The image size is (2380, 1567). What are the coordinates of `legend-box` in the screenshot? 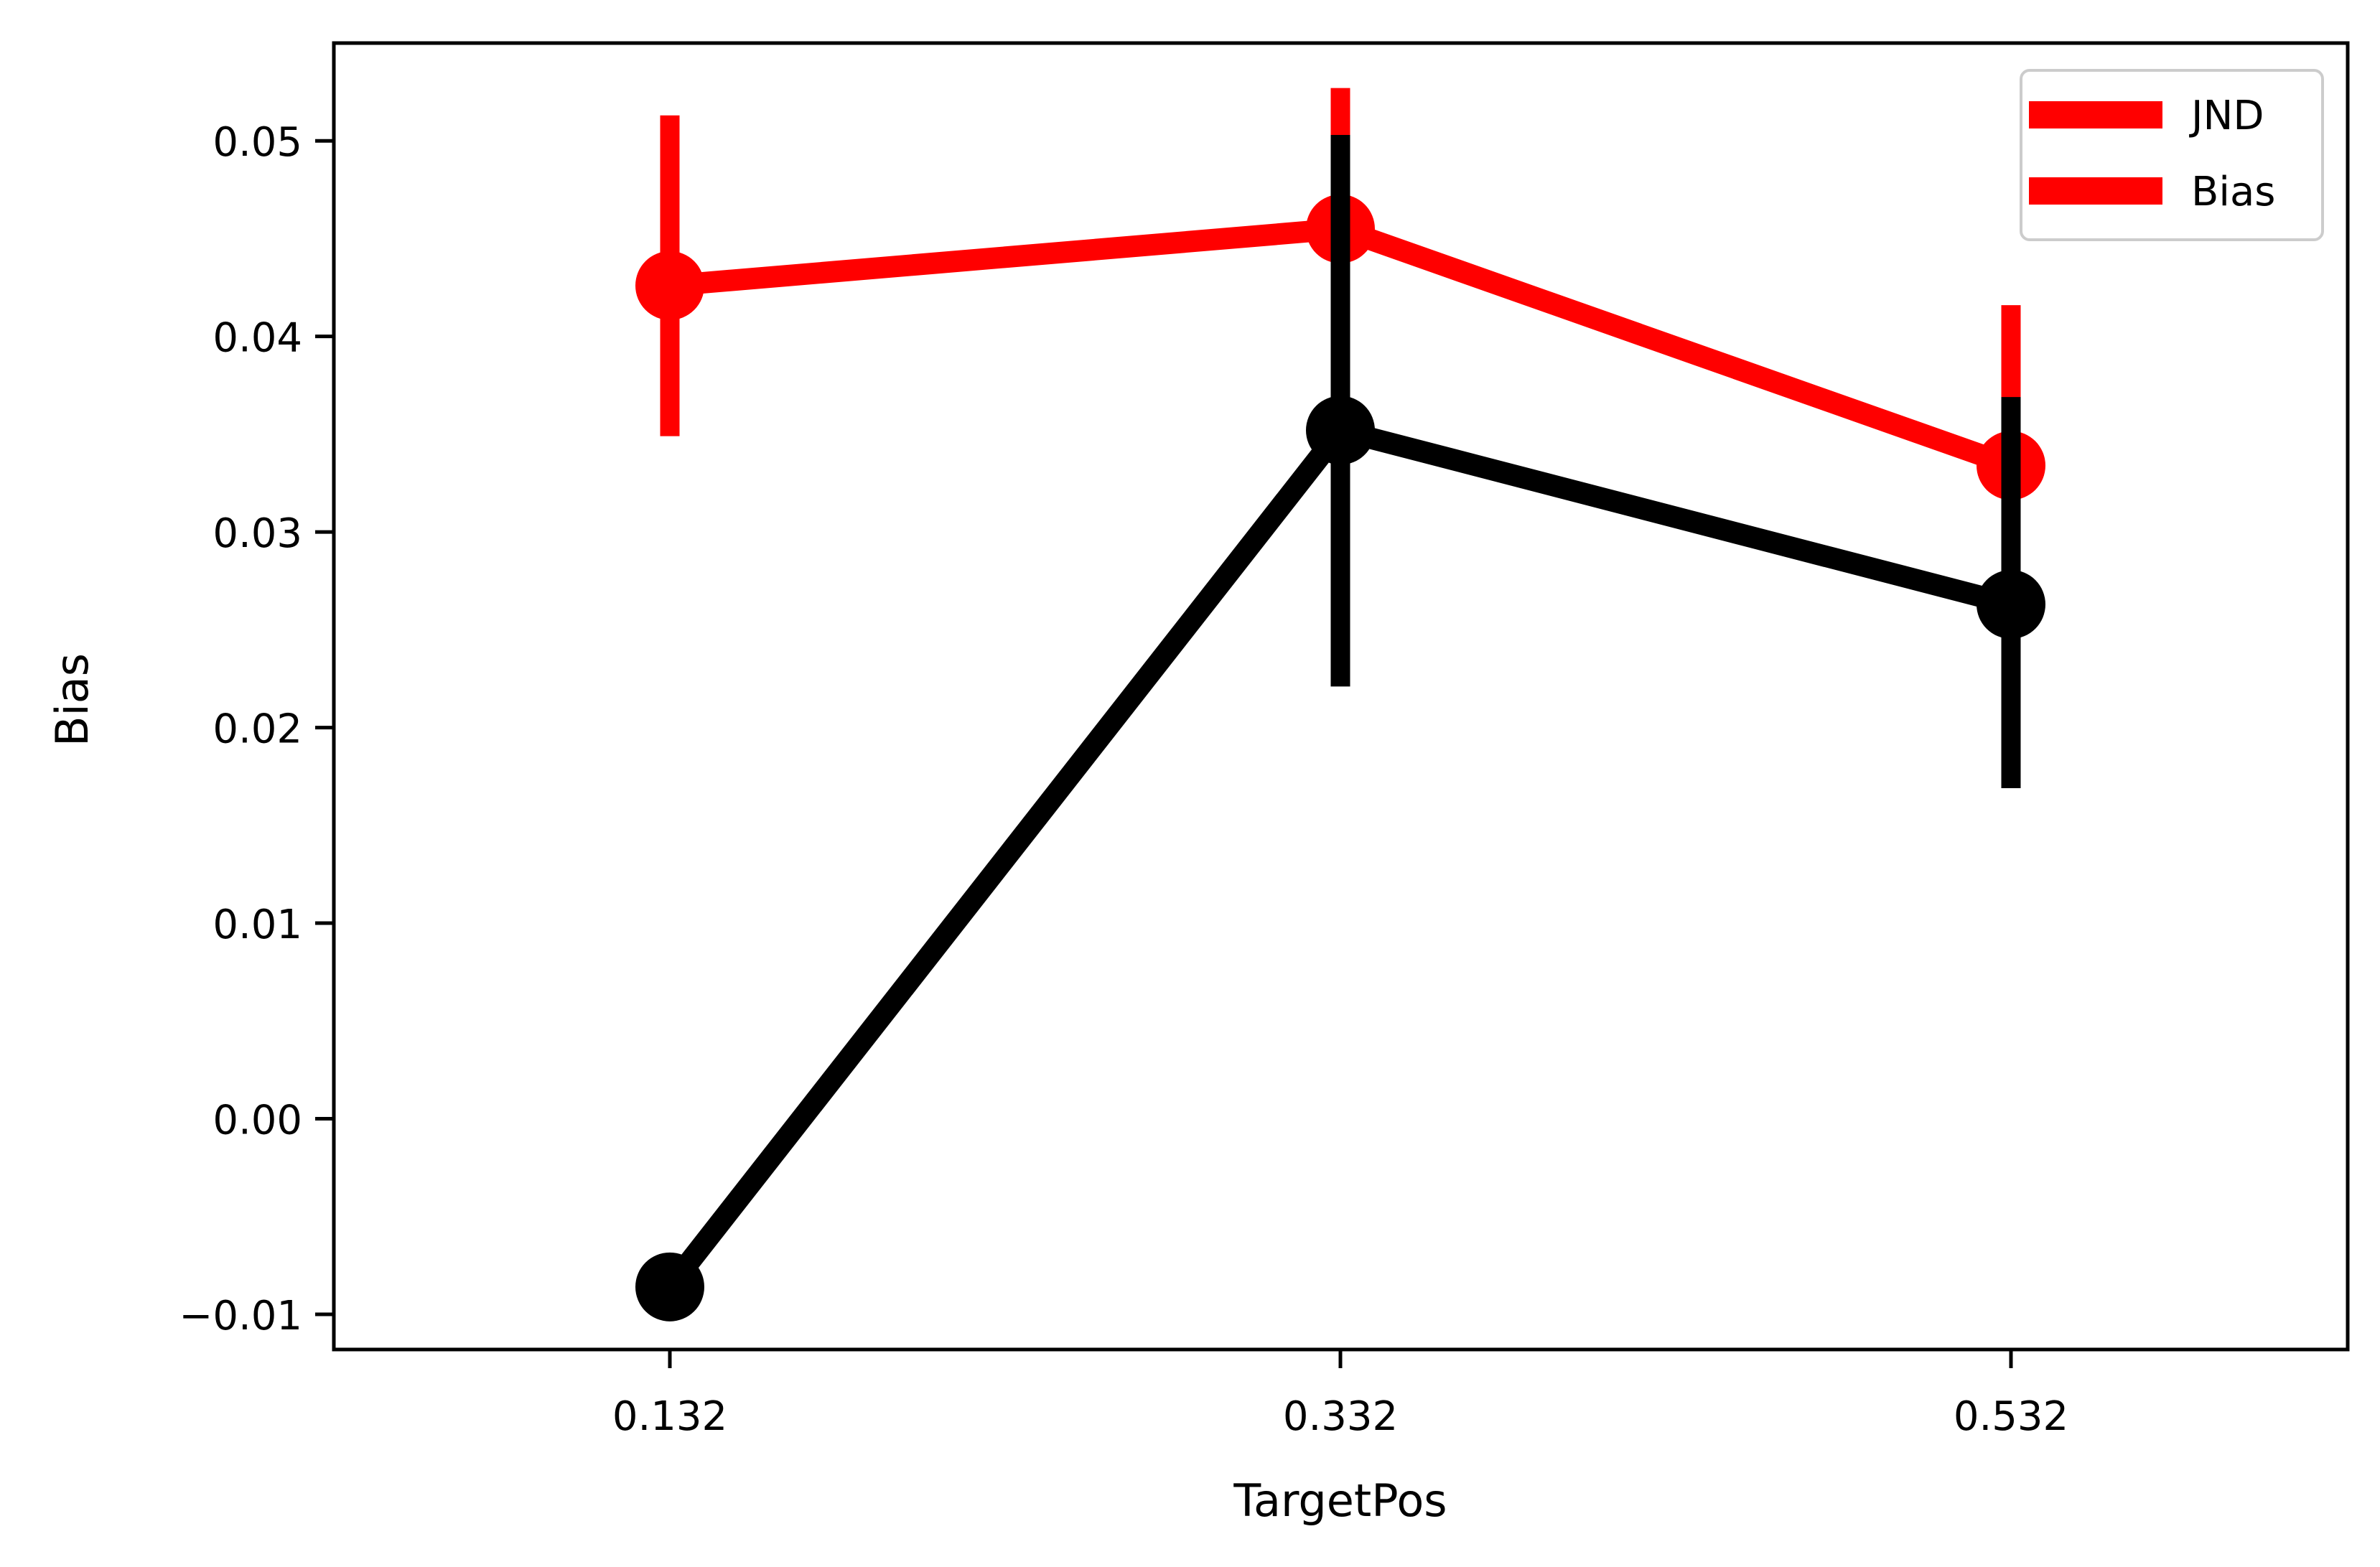 It's located at (2172, 155).